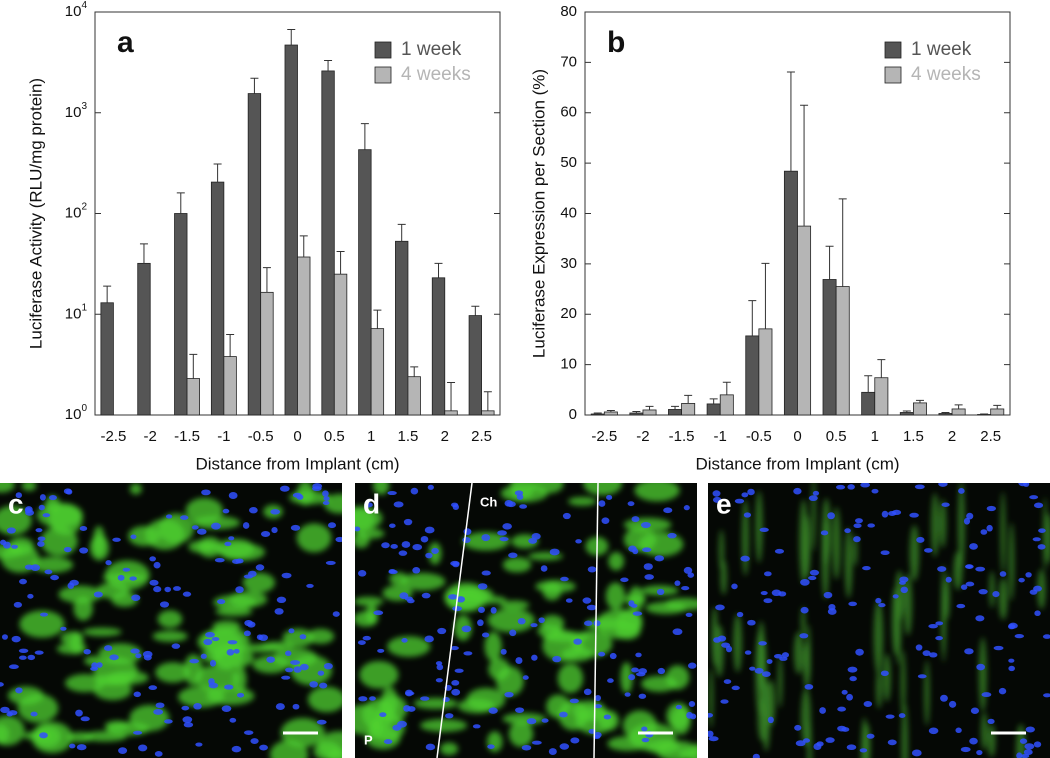 The height and width of the screenshot is (758, 1050). Describe the element at coordinates (568, 162) in the screenshot. I see `y-tick-label: 50` at that location.